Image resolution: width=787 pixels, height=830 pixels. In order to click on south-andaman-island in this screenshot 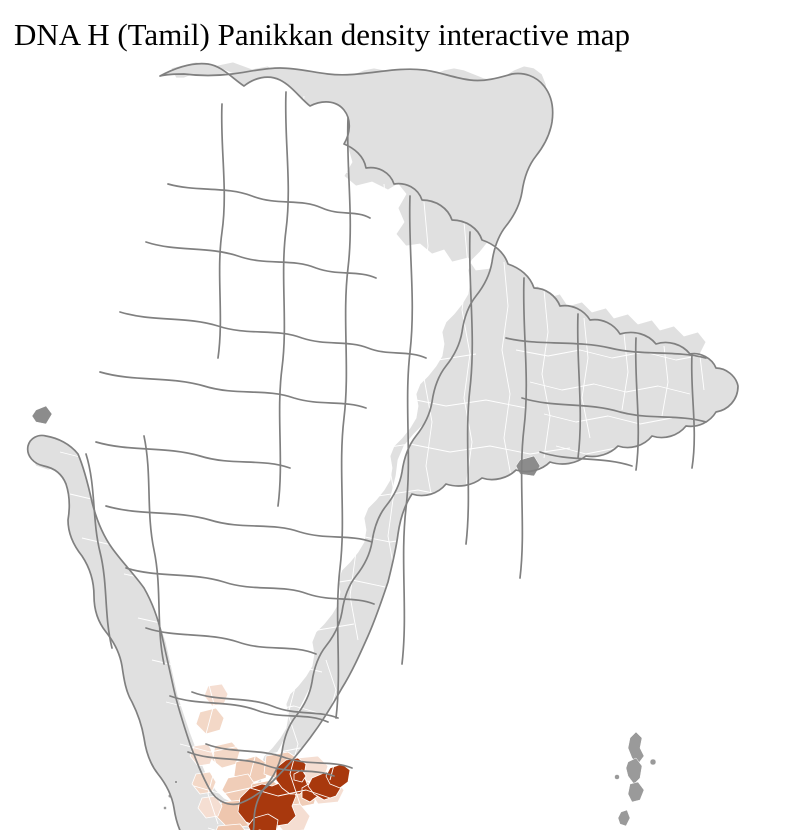, I will do `click(636, 792)`.